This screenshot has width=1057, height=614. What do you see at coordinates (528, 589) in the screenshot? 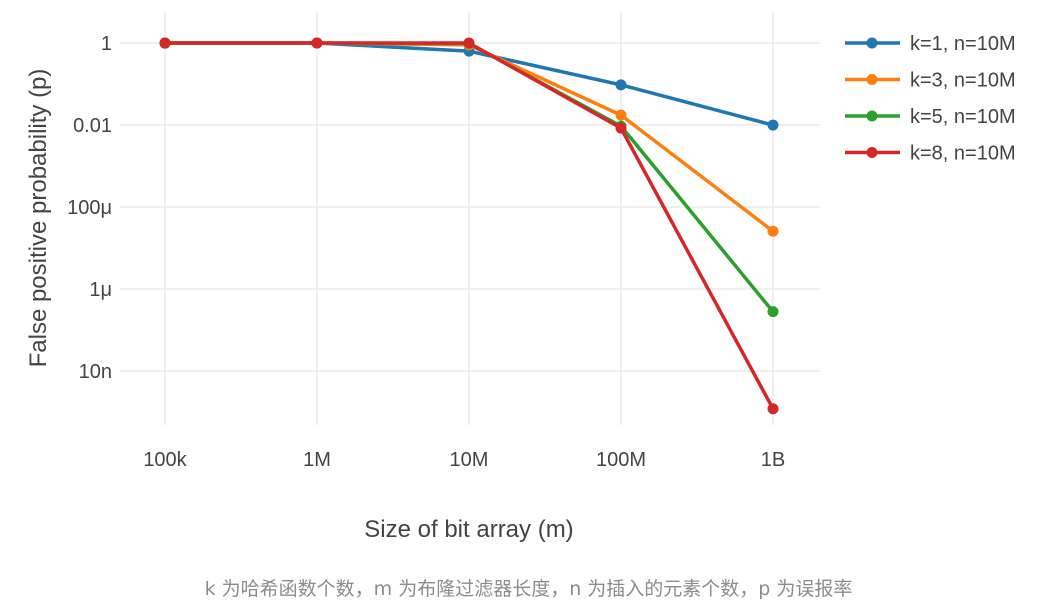
I see `figure-caption: k 为哈希函数个数，m 为布隆过滤器长度，n 为插入的元素个数，p 为误报率` at bounding box center [528, 589].